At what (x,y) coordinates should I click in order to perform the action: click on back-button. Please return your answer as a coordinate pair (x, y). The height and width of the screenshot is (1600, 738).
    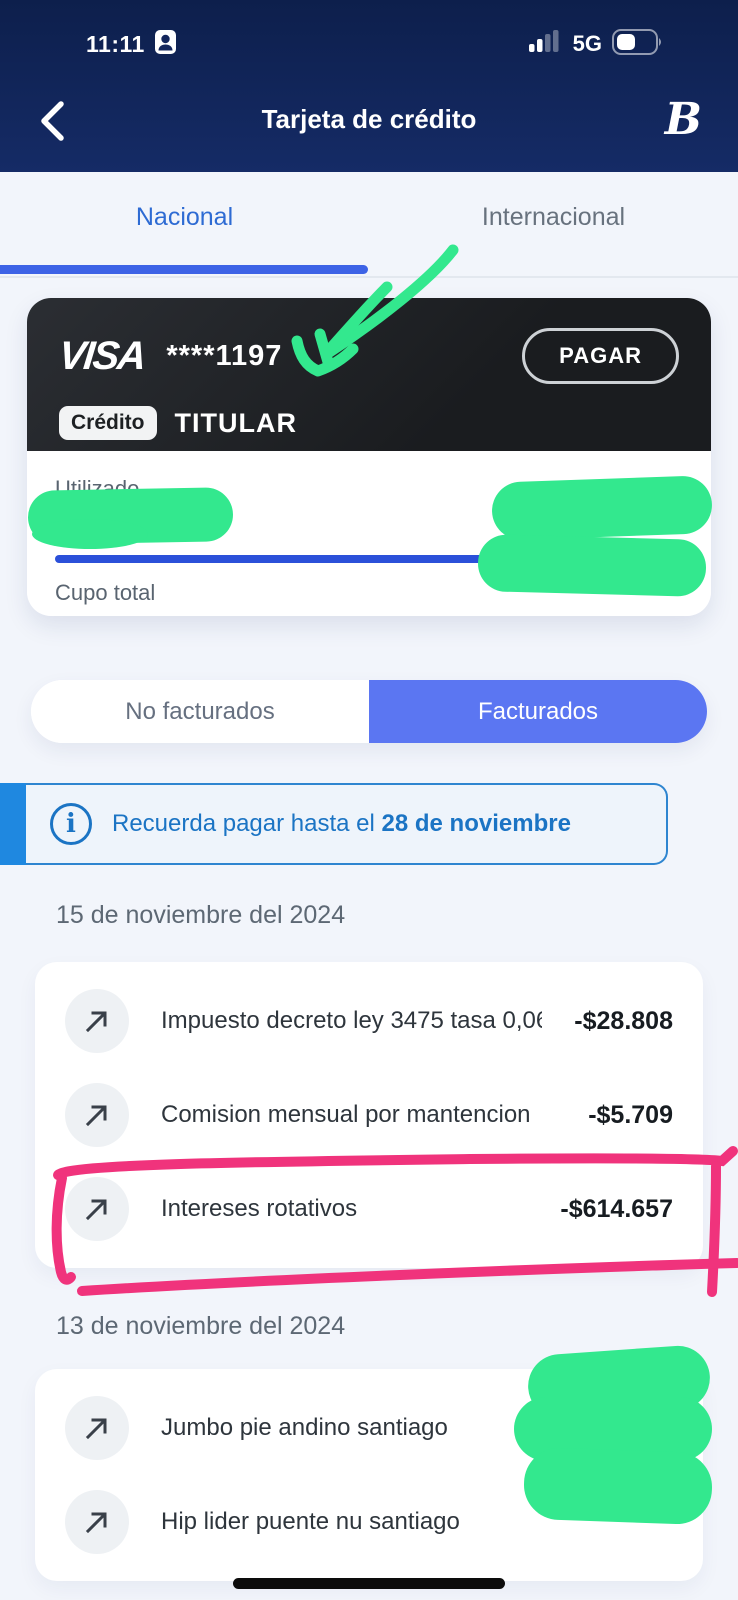
    Looking at the image, I should click on (52, 122).